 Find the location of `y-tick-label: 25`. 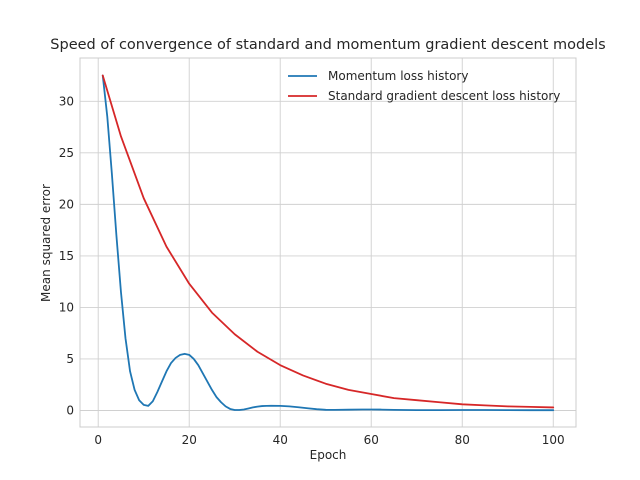

y-tick-label: 25 is located at coordinates (66, 153).